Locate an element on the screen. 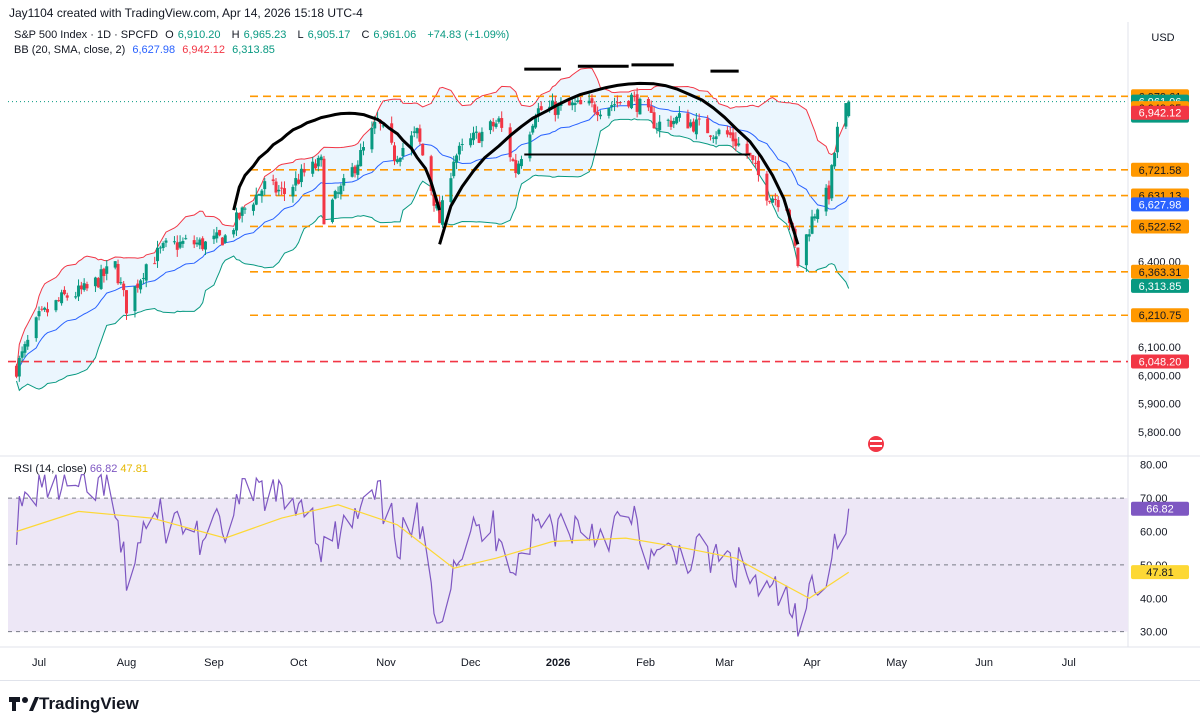 The image size is (1200, 726). tradingview-logo: TradingView is located at coordinates (74, 704).